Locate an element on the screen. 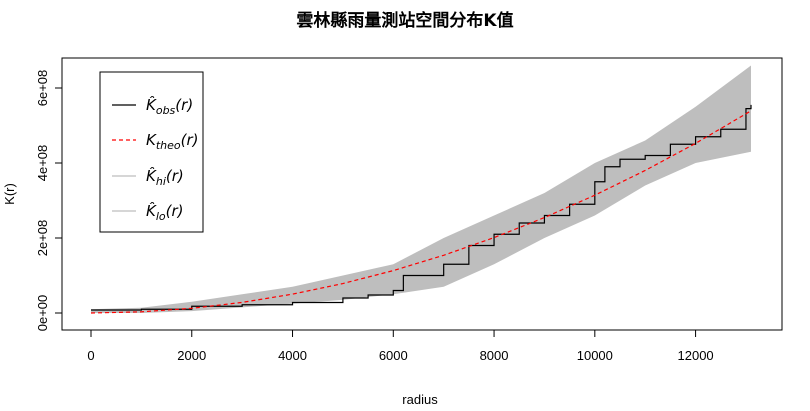 Image resolution: width=810 pixels, height=411 pixels. y-axis-label: K(r) is located at coordinates (9, 194).